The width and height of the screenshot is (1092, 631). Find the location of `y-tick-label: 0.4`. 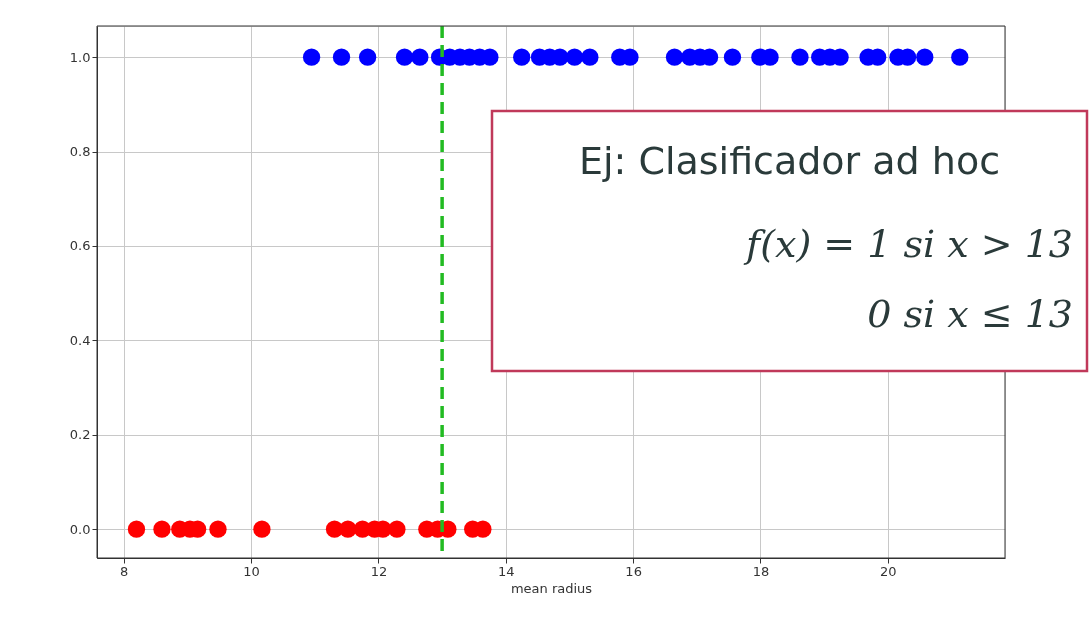

y-tick-label: 0.4 is located at coordinates (80, 340).